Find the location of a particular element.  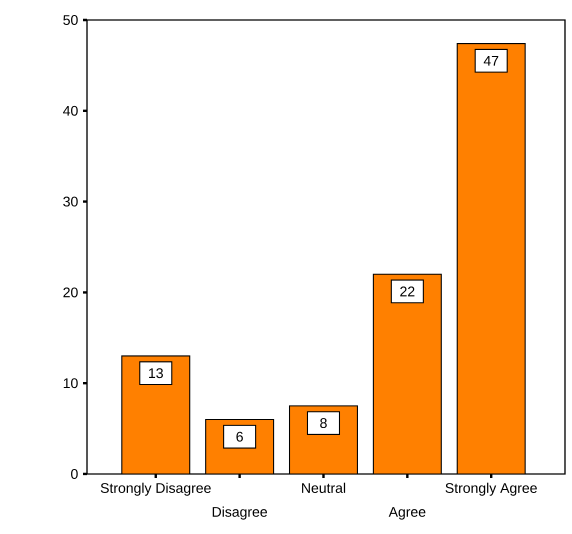

data-label: 47 is located at coordinates (491, 61).